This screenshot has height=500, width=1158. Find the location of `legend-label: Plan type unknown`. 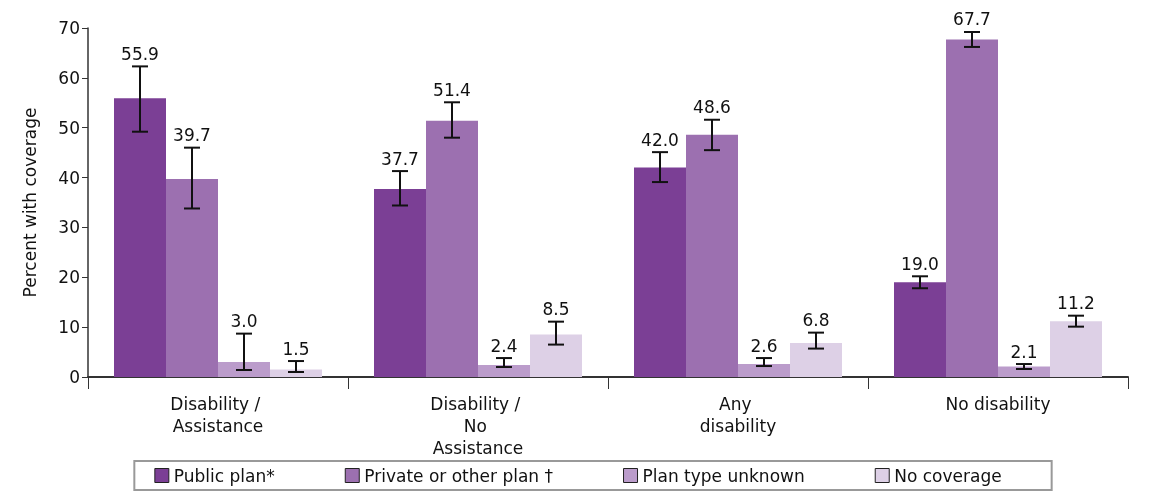

legend-label: Plan type unknown is located at coordinates (723, 475).